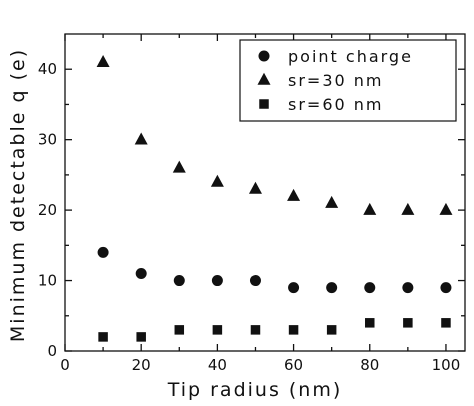 The width and height of the screenshot is (474, 406). Describe the element at coordinates (336, 104) in the screenshot. I see `legend-label: sr=60 nm` at that location.